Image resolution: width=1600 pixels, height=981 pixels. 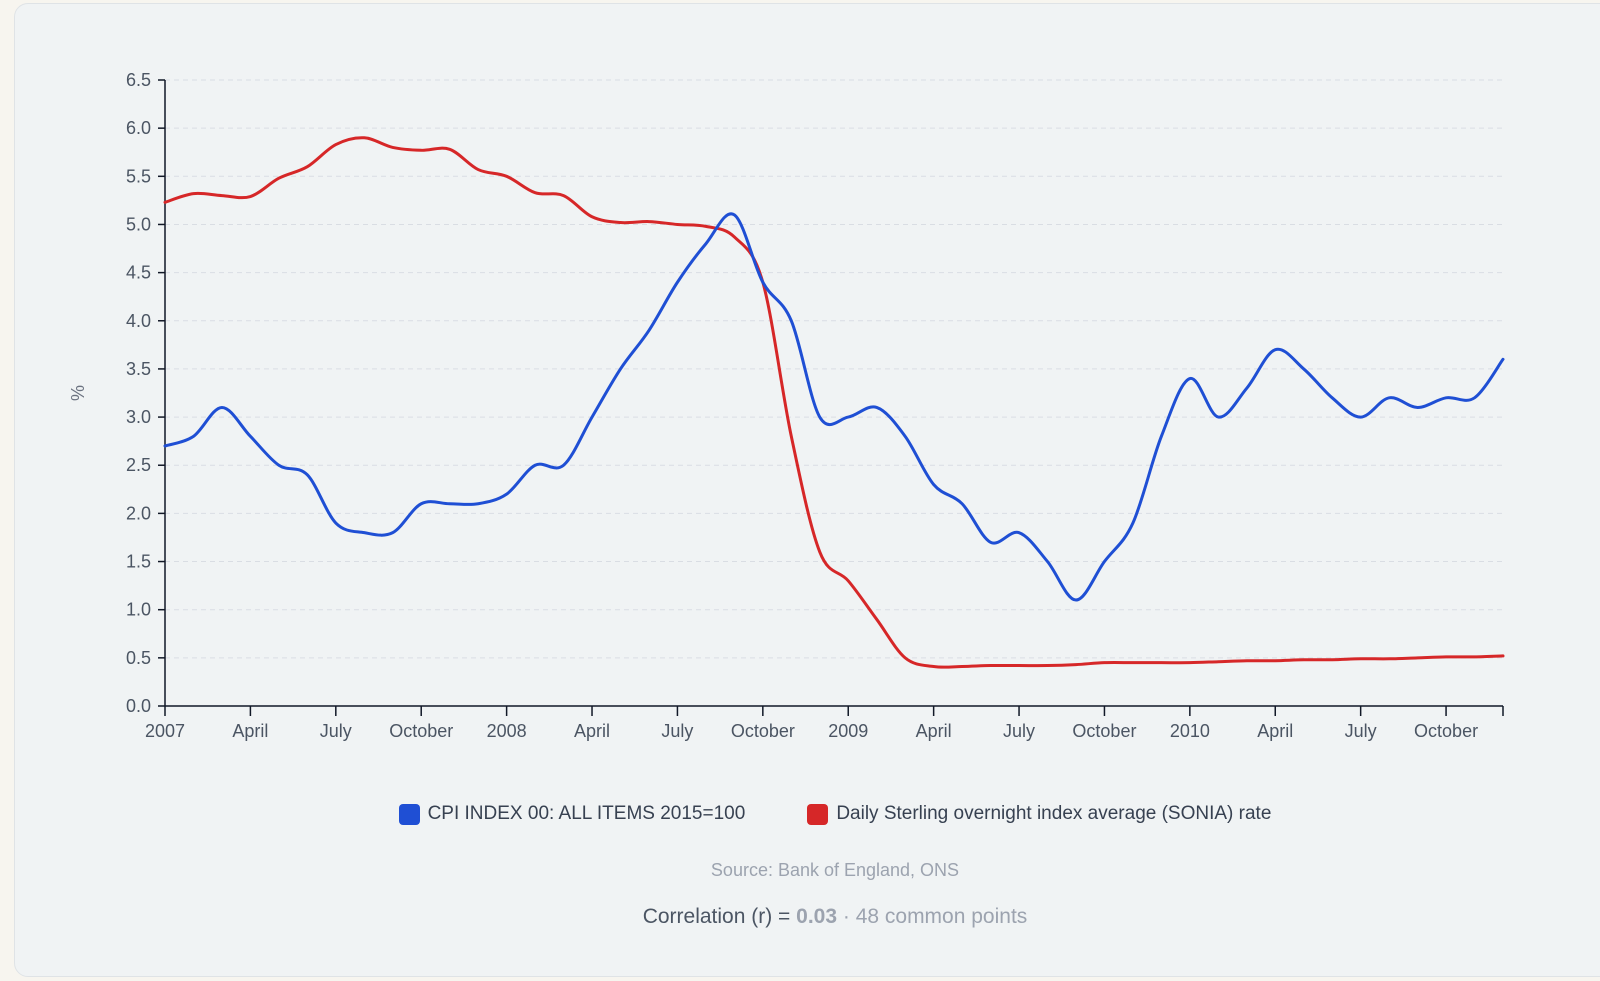 What do you see at coordinates (138, 128) in the screenshot?
I see `y-tick-label: 6.0` at bounding box center [138, 128].